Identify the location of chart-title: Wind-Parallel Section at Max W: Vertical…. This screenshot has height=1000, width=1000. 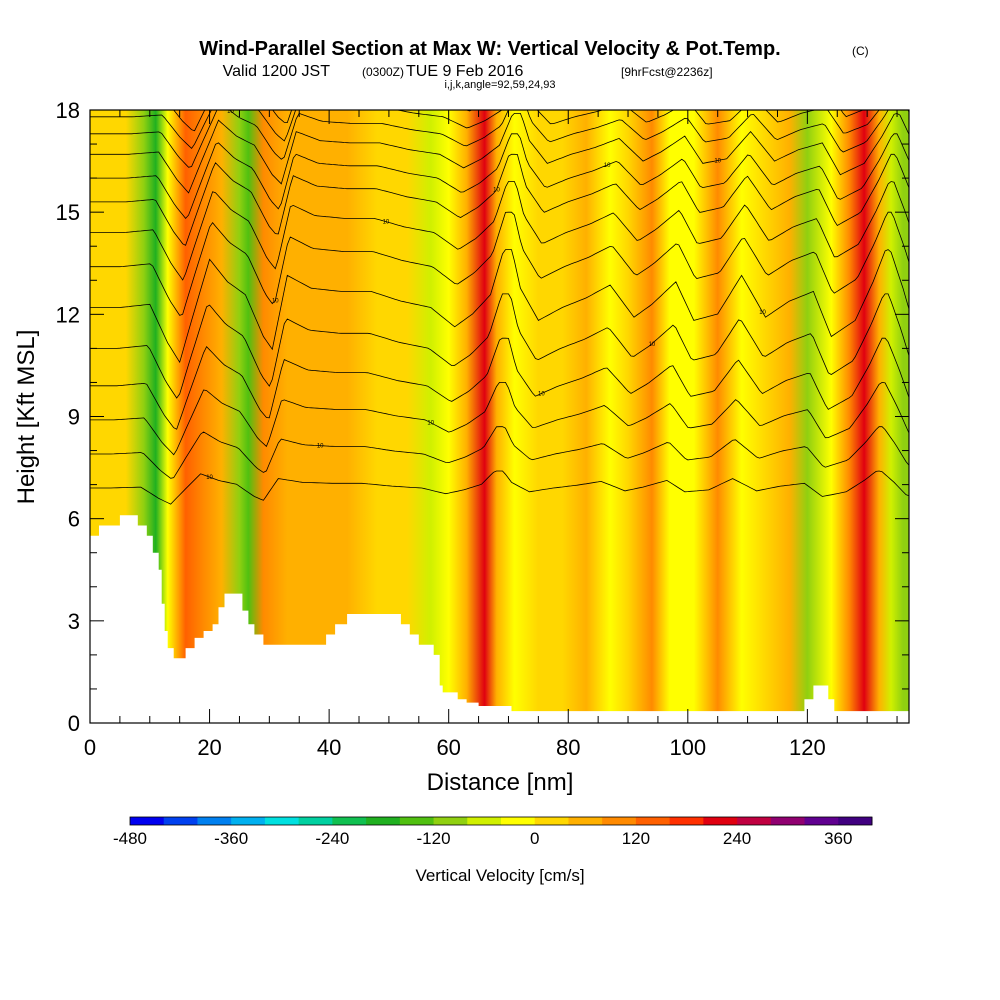
(533, 49).